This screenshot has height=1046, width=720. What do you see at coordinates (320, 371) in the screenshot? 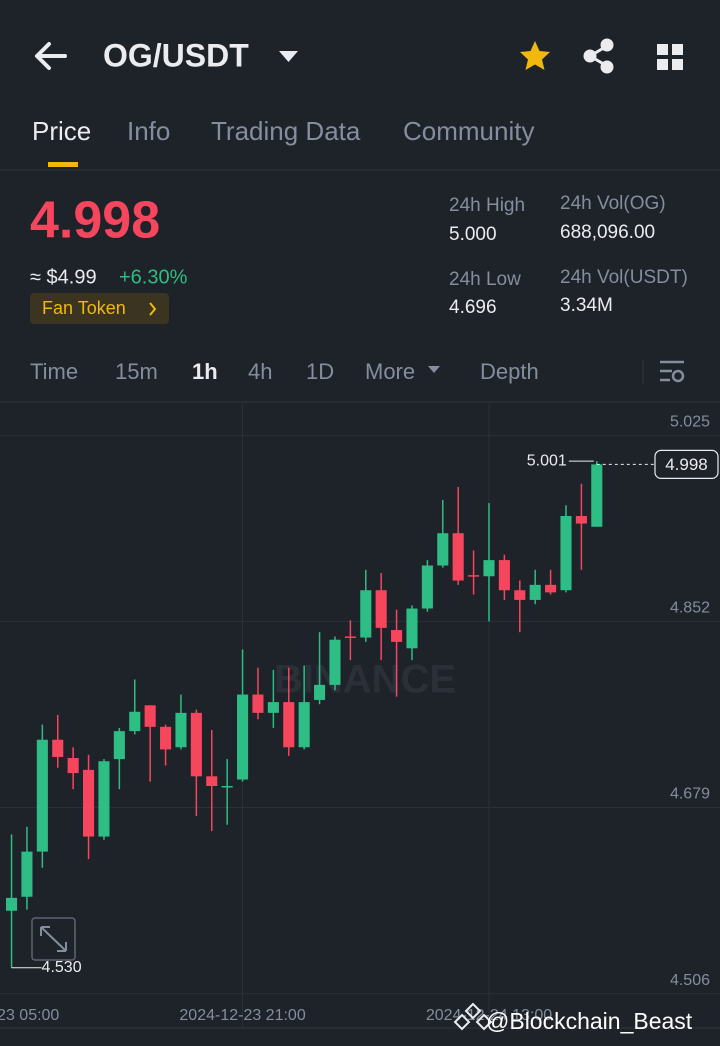
I see `interval: 1D` at bounding box center [320, 371].